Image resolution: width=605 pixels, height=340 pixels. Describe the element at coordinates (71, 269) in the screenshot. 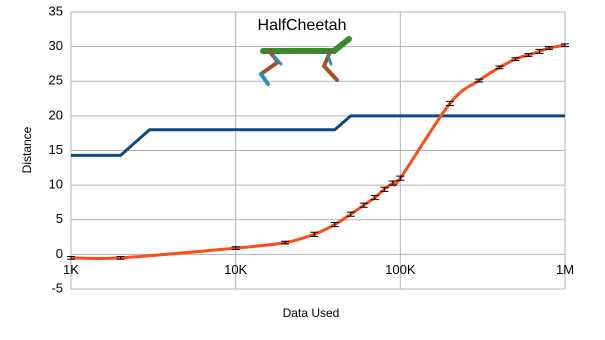

I see `x-tick-label: 1K` at that location.